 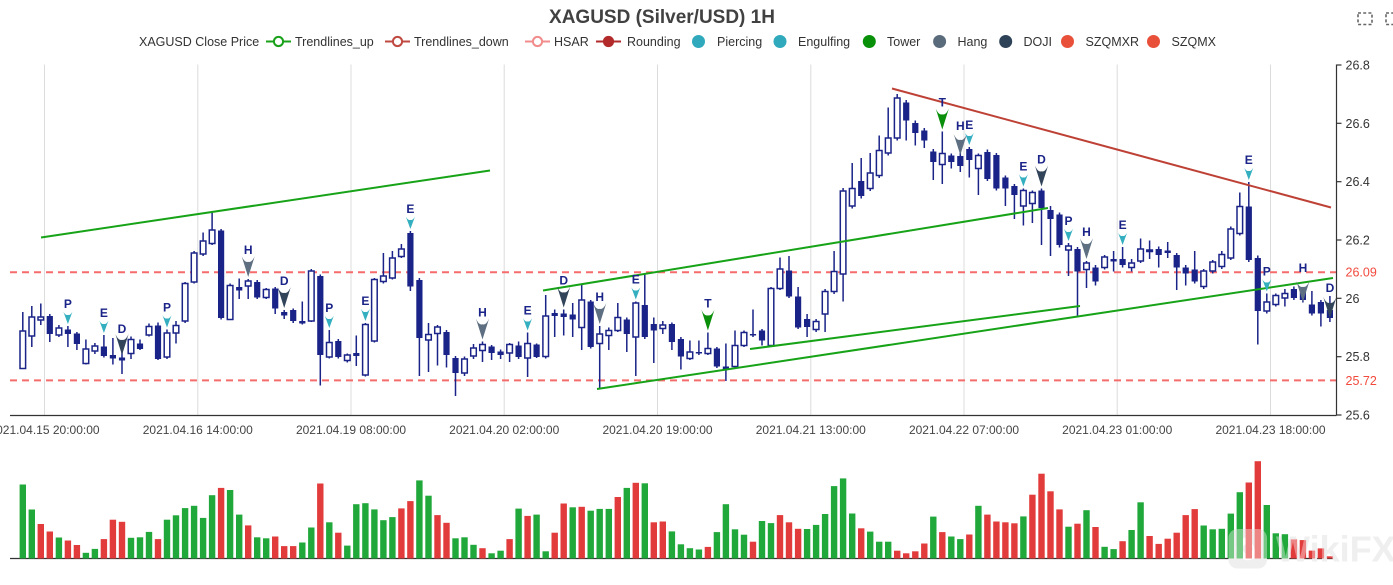 I want to click on svg-text: XAGUSD (Silver/USD) 1H, so click(x=662, y=17).